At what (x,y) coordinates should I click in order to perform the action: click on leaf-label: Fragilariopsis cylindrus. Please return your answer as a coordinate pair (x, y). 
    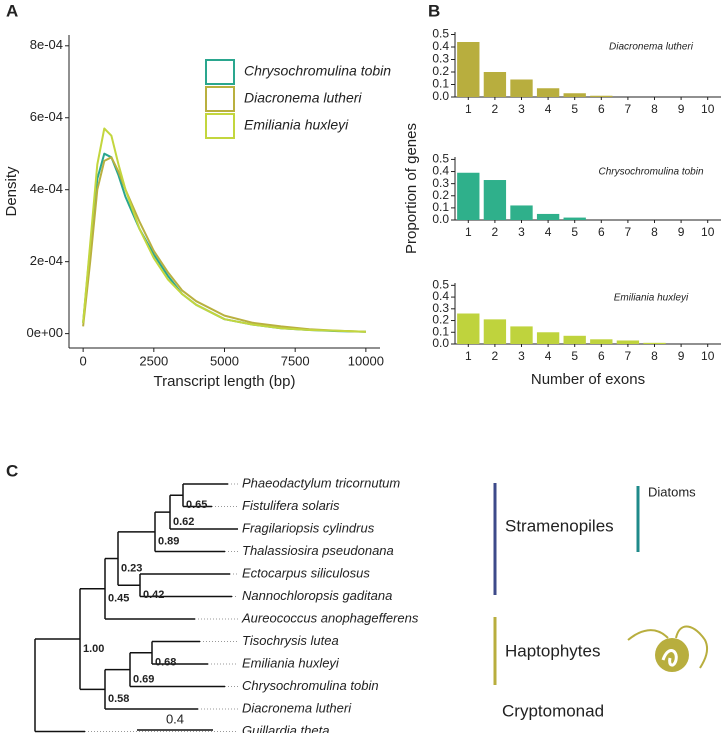
    Looking at the image, I should click on (308, 527).